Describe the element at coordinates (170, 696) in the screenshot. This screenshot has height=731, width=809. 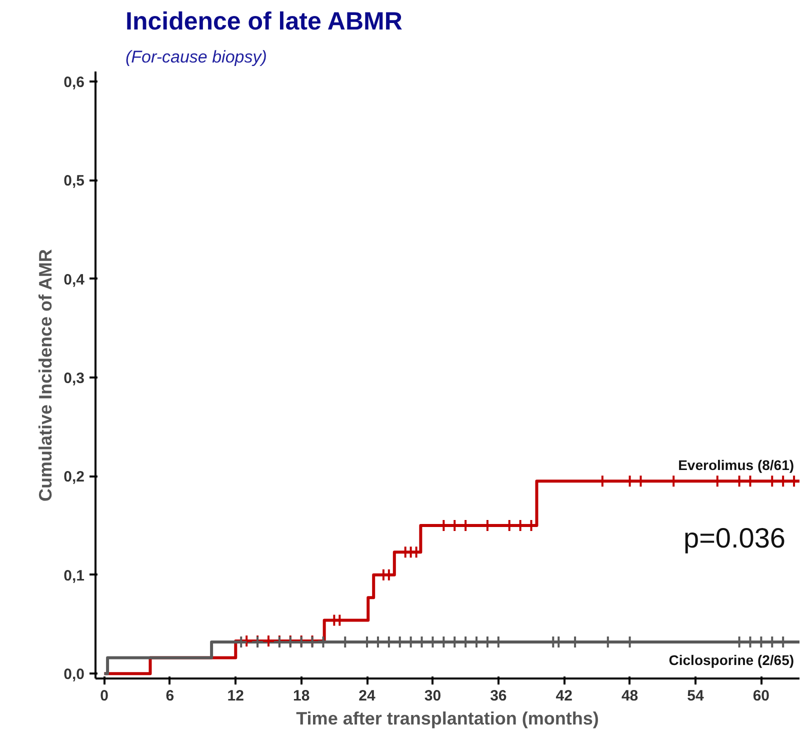
I see `x-tick-label: 6` at that location.